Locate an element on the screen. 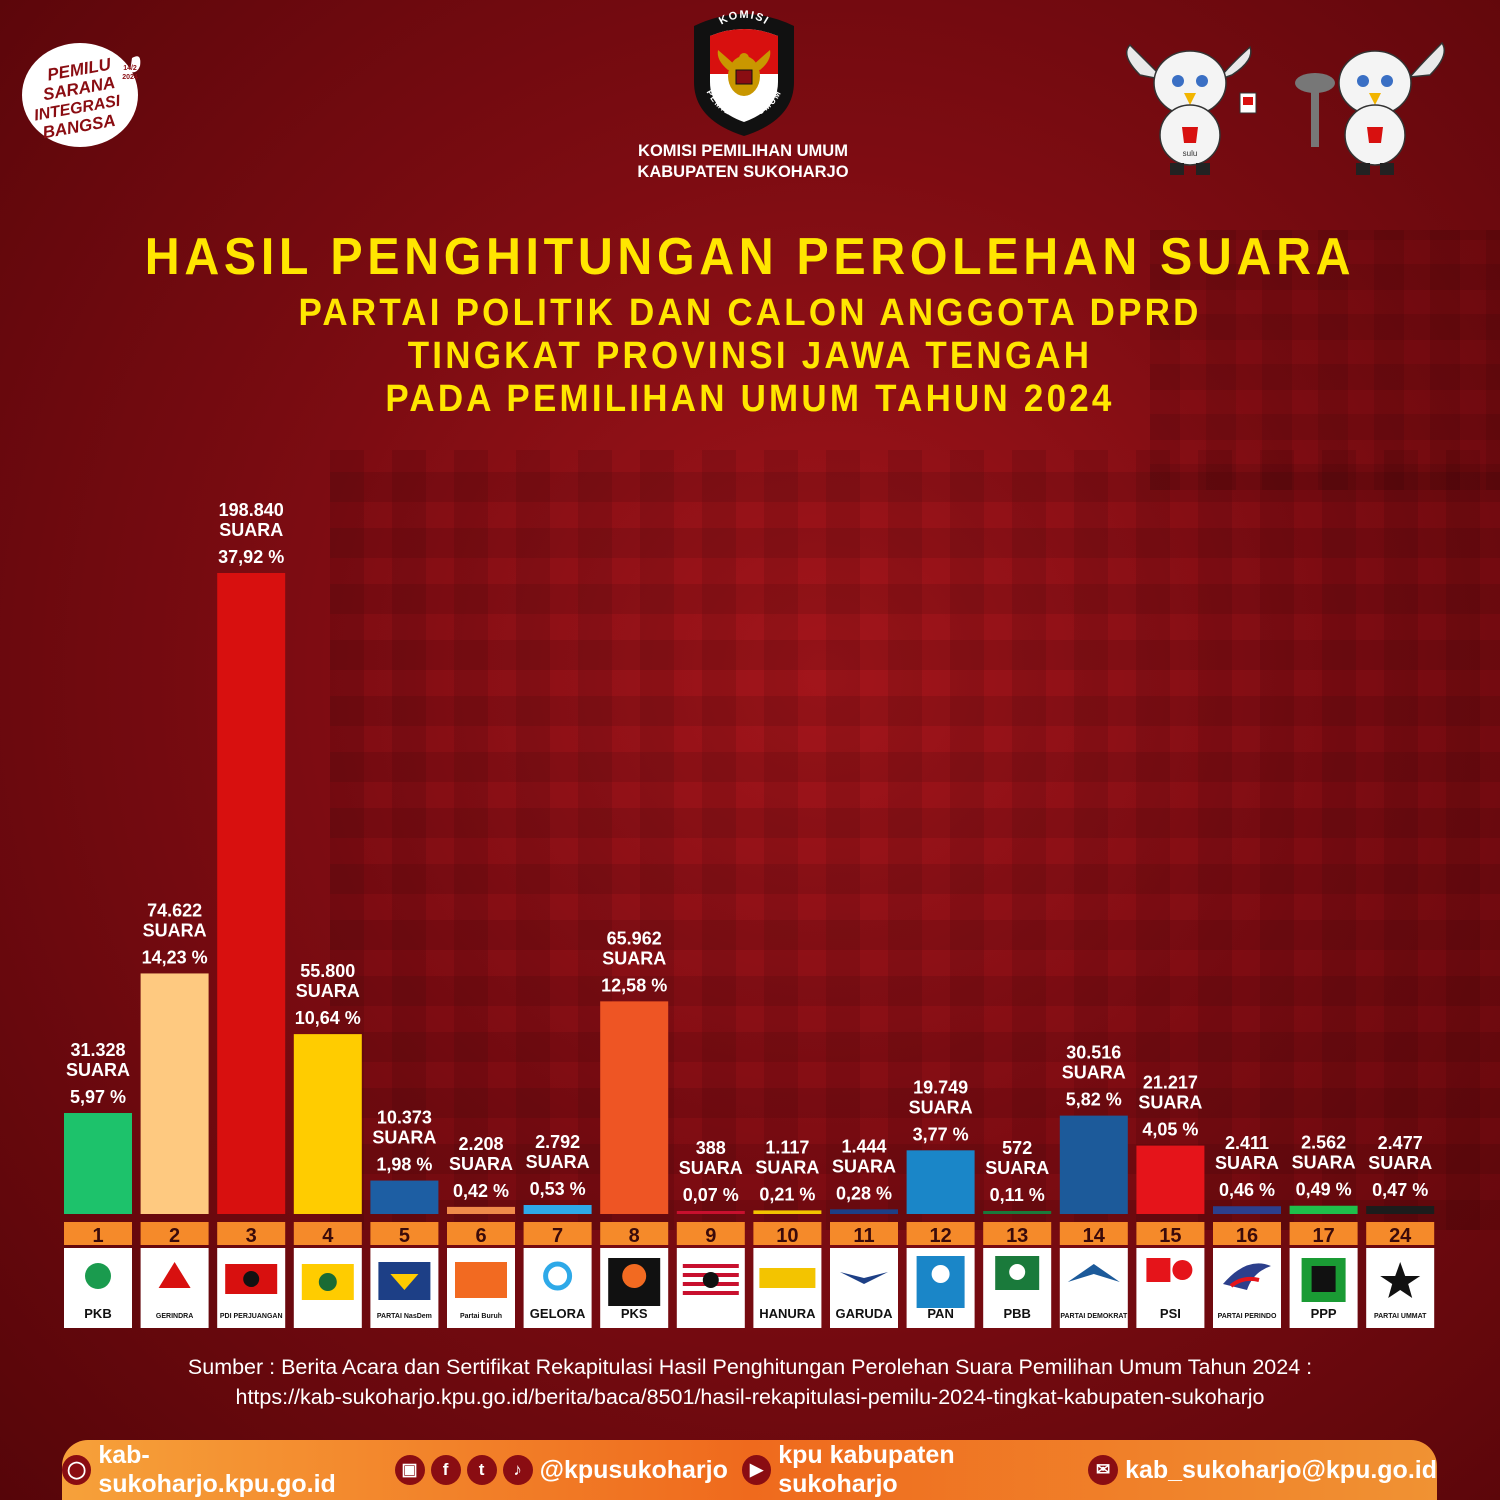  party-logo-24: PARTAI UMMAT is located at coordinates (1400, 1288).